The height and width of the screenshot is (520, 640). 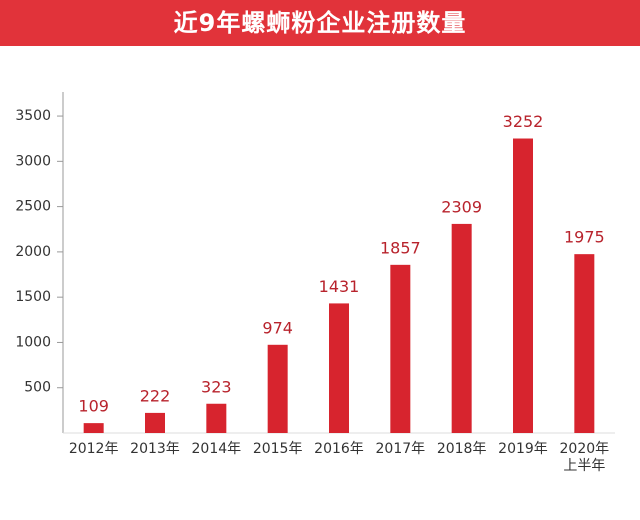 What do you see at coordinates (33, 116) in the screenshot?
I see `y-tick-label: 3500` at bounding box center [33, 116].